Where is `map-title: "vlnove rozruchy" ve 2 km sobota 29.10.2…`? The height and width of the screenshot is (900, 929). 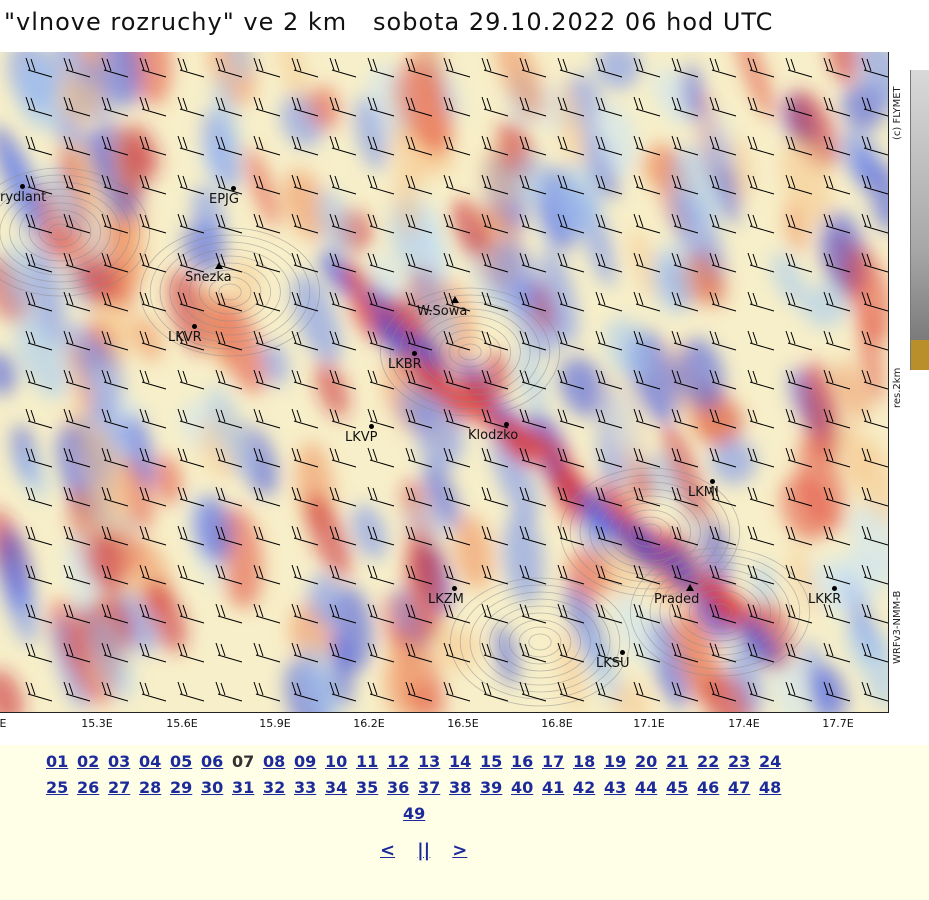
map-title: "vlnove rozruchy" ve 2 km sobota 29.10.2… is located at coordinates (389, 22).